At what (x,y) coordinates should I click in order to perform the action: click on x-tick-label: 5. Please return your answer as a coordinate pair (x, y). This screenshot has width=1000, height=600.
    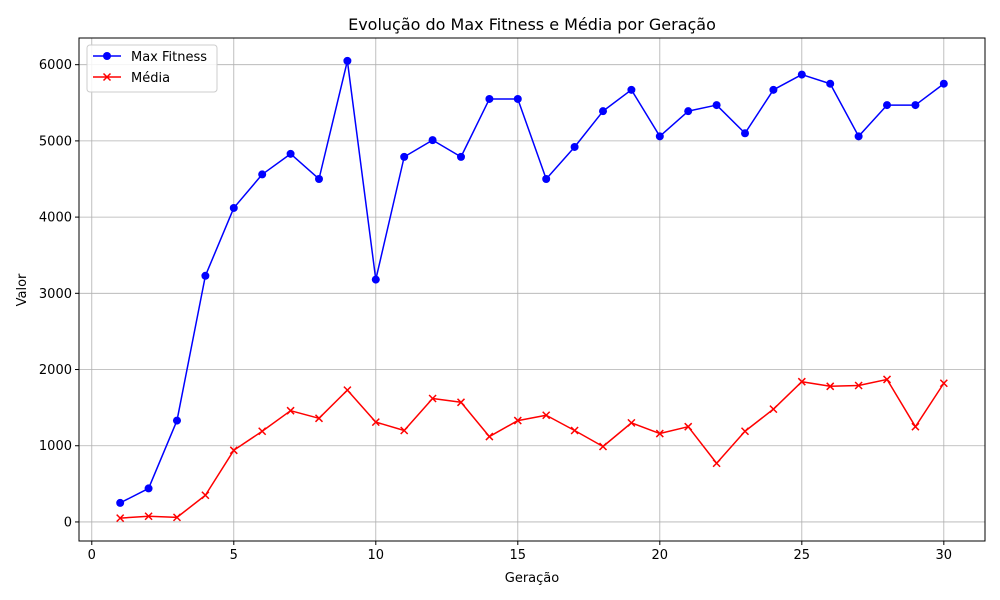
    Looking at the image, I should click on (234, 555).